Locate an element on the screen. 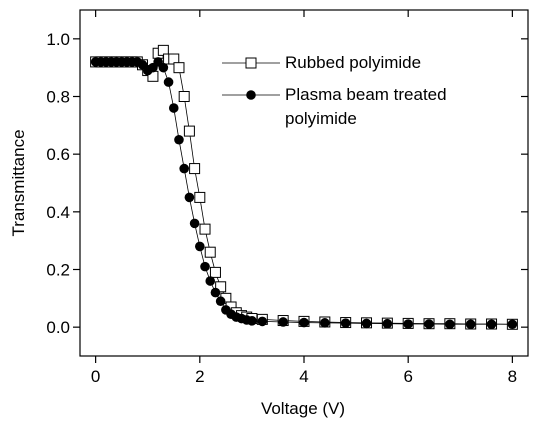 This screenshot has width=538, height=426. y-tick-label: 0.6 is located at coordinates (58, 154).